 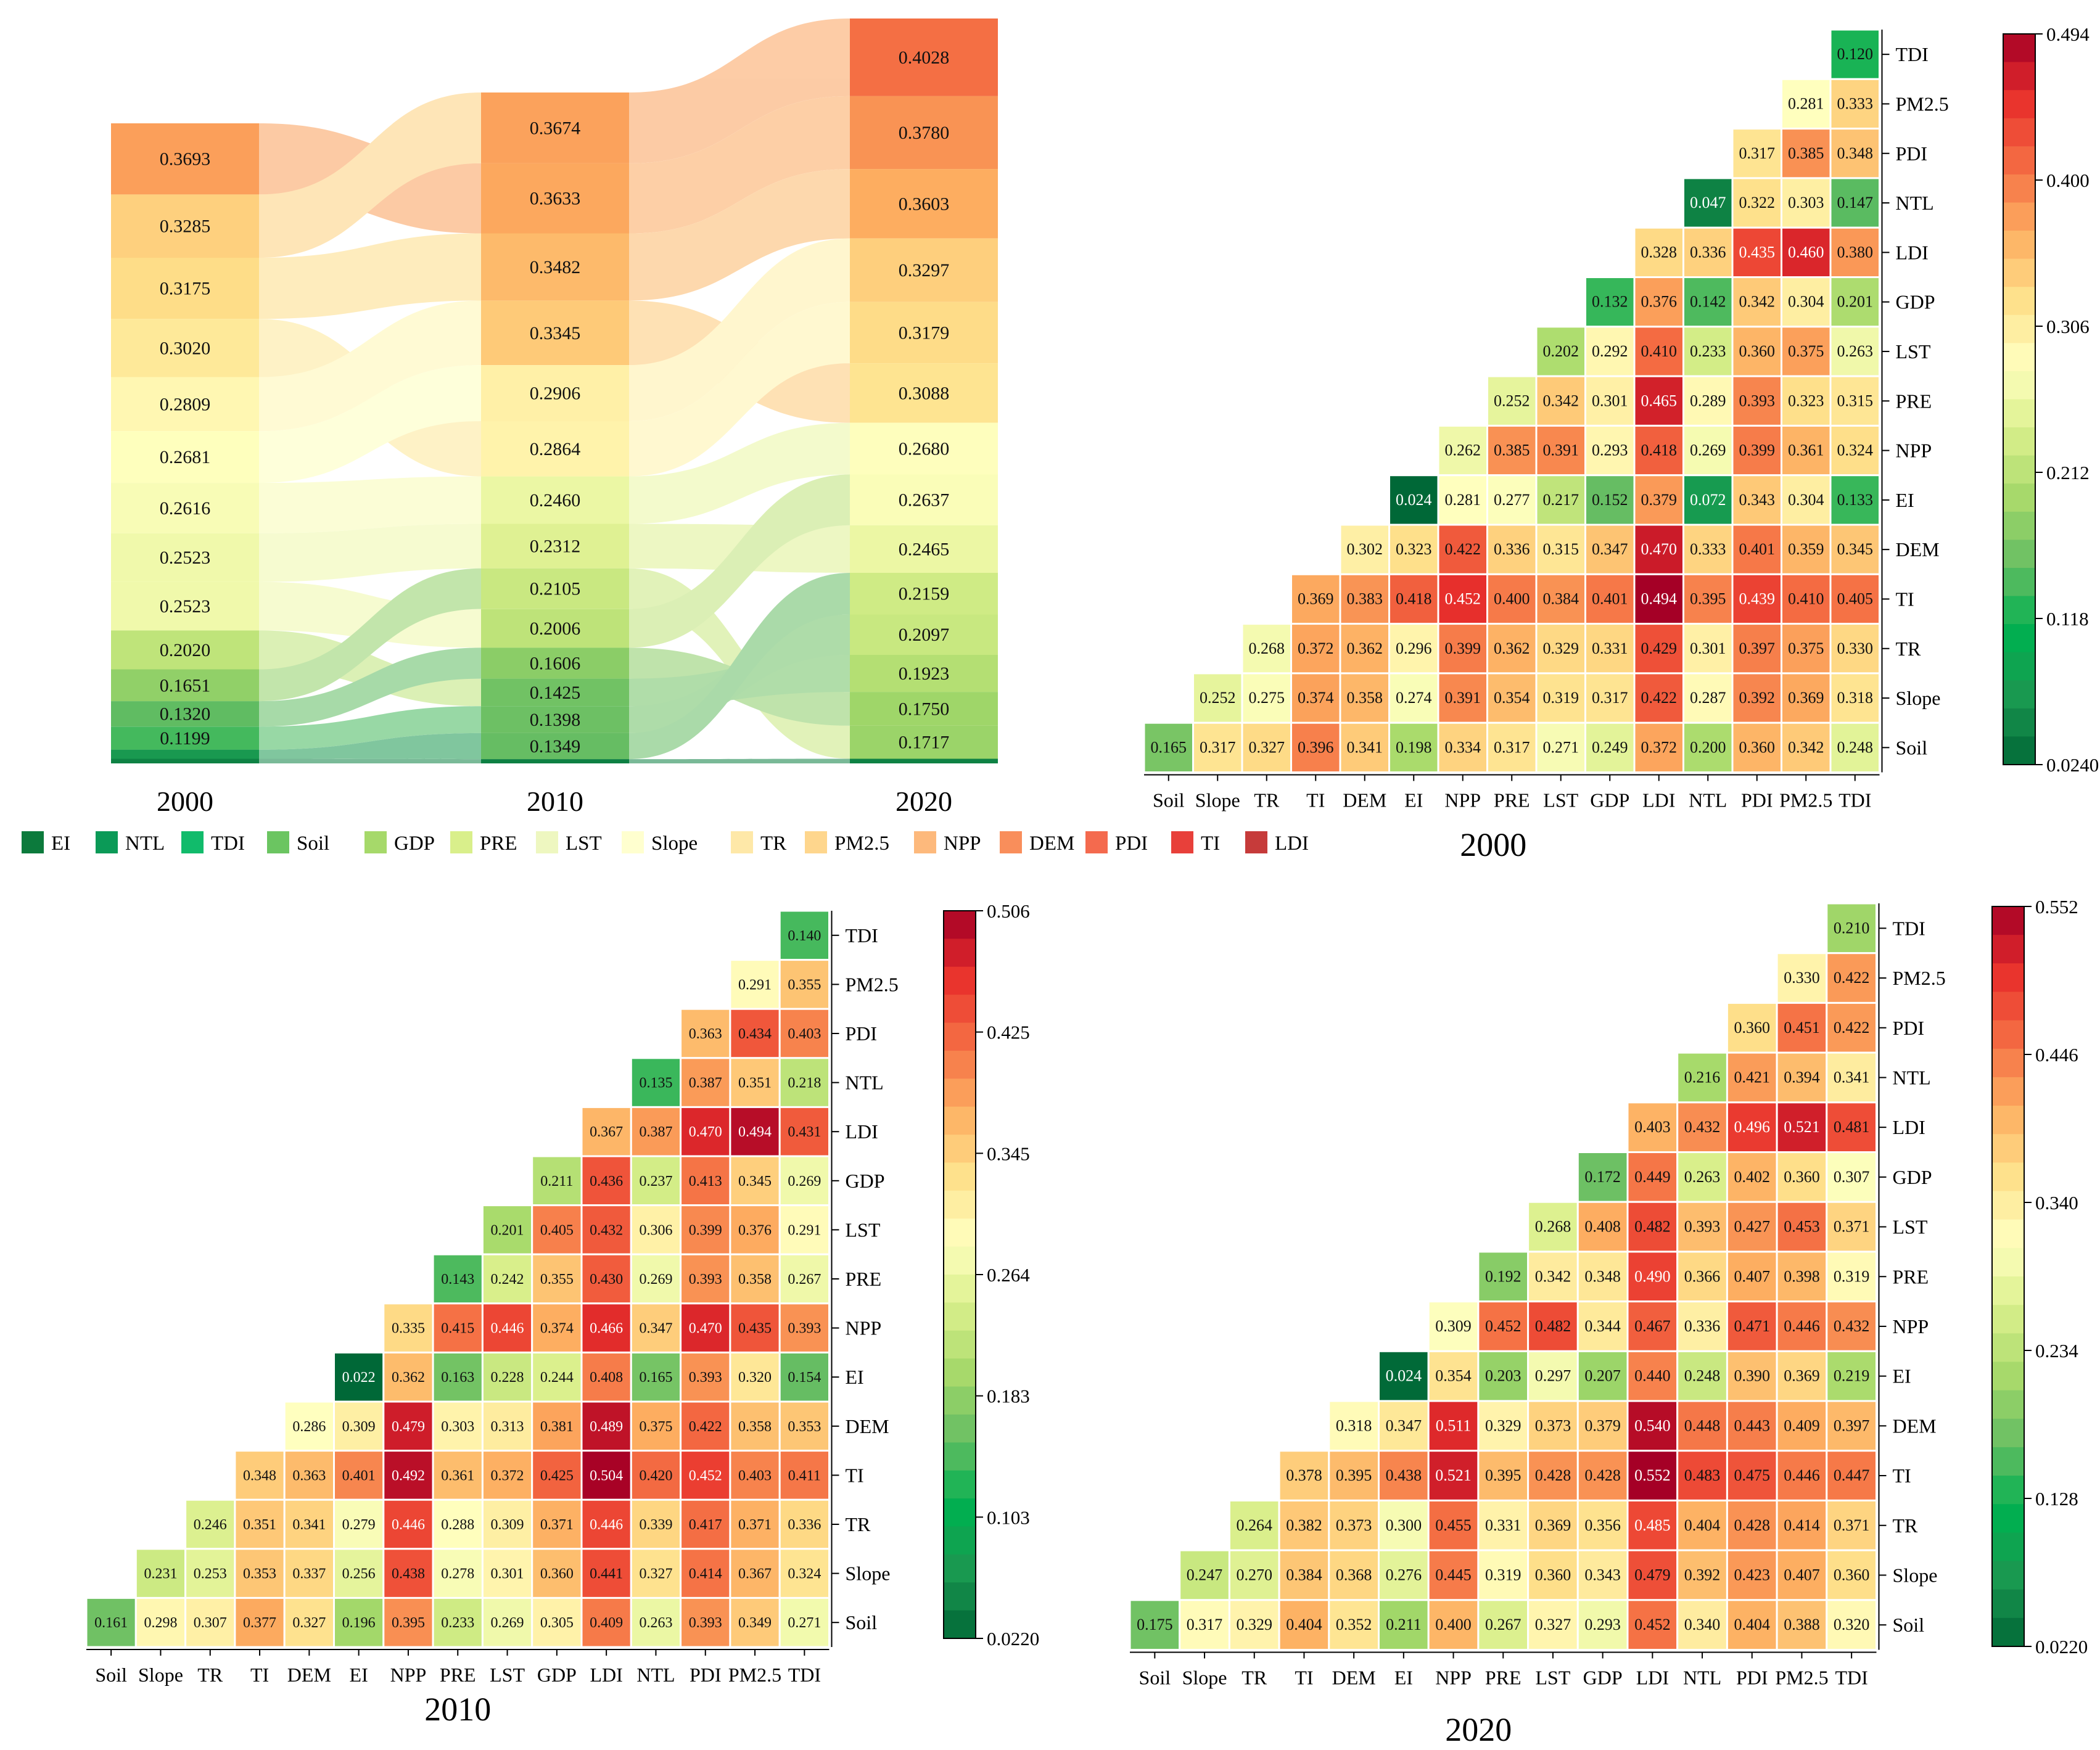 What do you see at coordinates (259, 1623) in the screenshot?
I see `heatmap-cell-value: 0.377` at bounding box center [259, 1623].